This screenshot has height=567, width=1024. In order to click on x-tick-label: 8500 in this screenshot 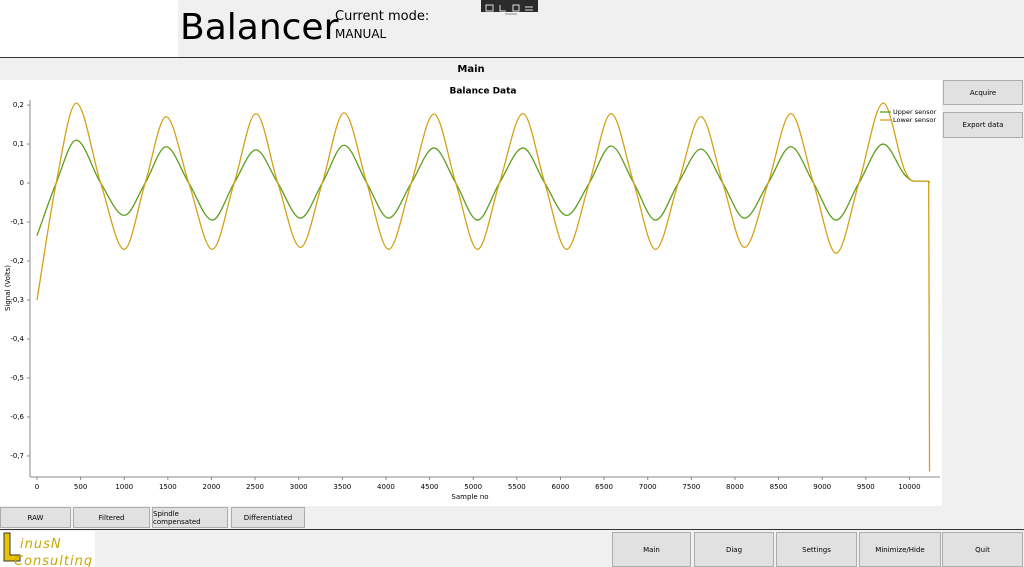, I will do `click(779, 487)`.